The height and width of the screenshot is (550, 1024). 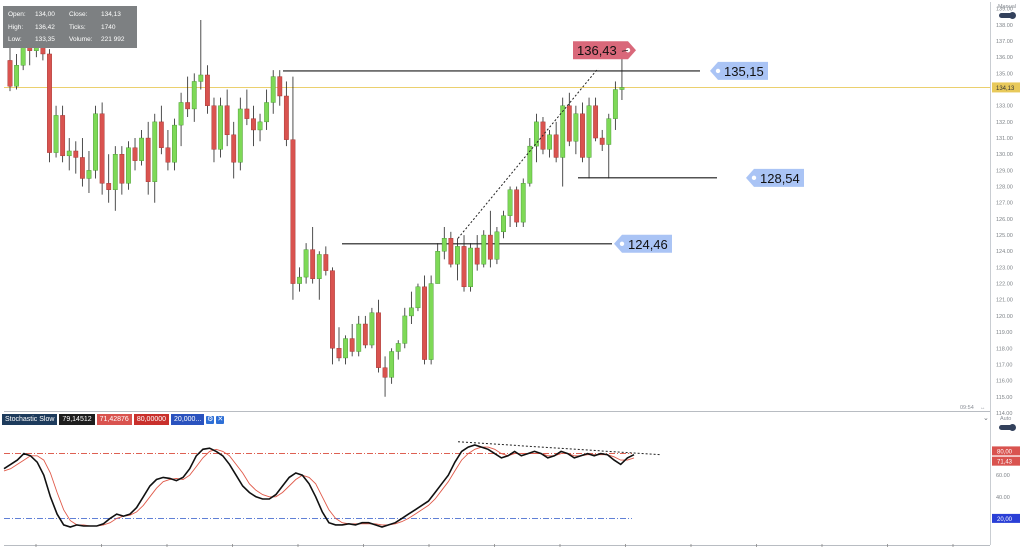 What do you see at coordinates (1003, 498) in the screenshot?
I see `stoch-tick-label: 40.00` at bounding box center [1003, 498].